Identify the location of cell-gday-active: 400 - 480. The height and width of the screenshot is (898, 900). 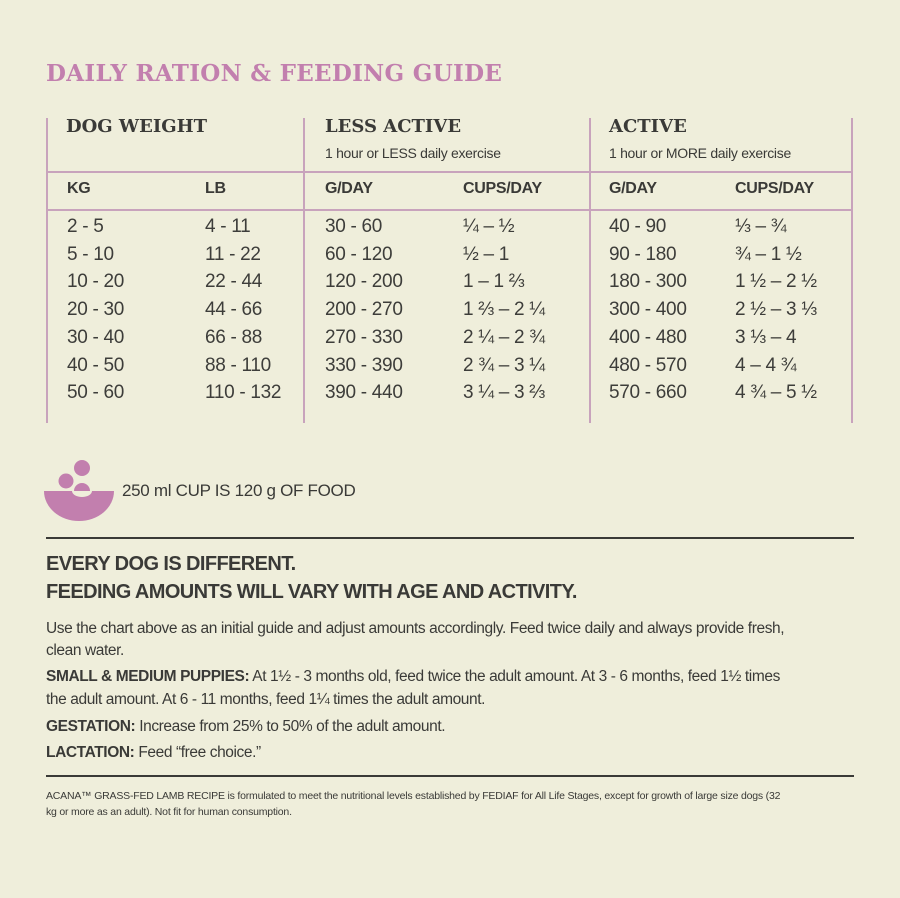
(648, 337).